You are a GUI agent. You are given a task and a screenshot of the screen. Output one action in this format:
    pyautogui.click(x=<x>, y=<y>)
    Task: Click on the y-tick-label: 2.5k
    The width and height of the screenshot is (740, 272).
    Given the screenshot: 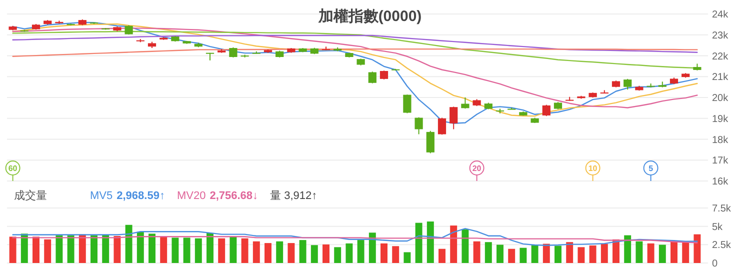 What is the action you would take?
    pyautogui.click(x=722, y=246)
    